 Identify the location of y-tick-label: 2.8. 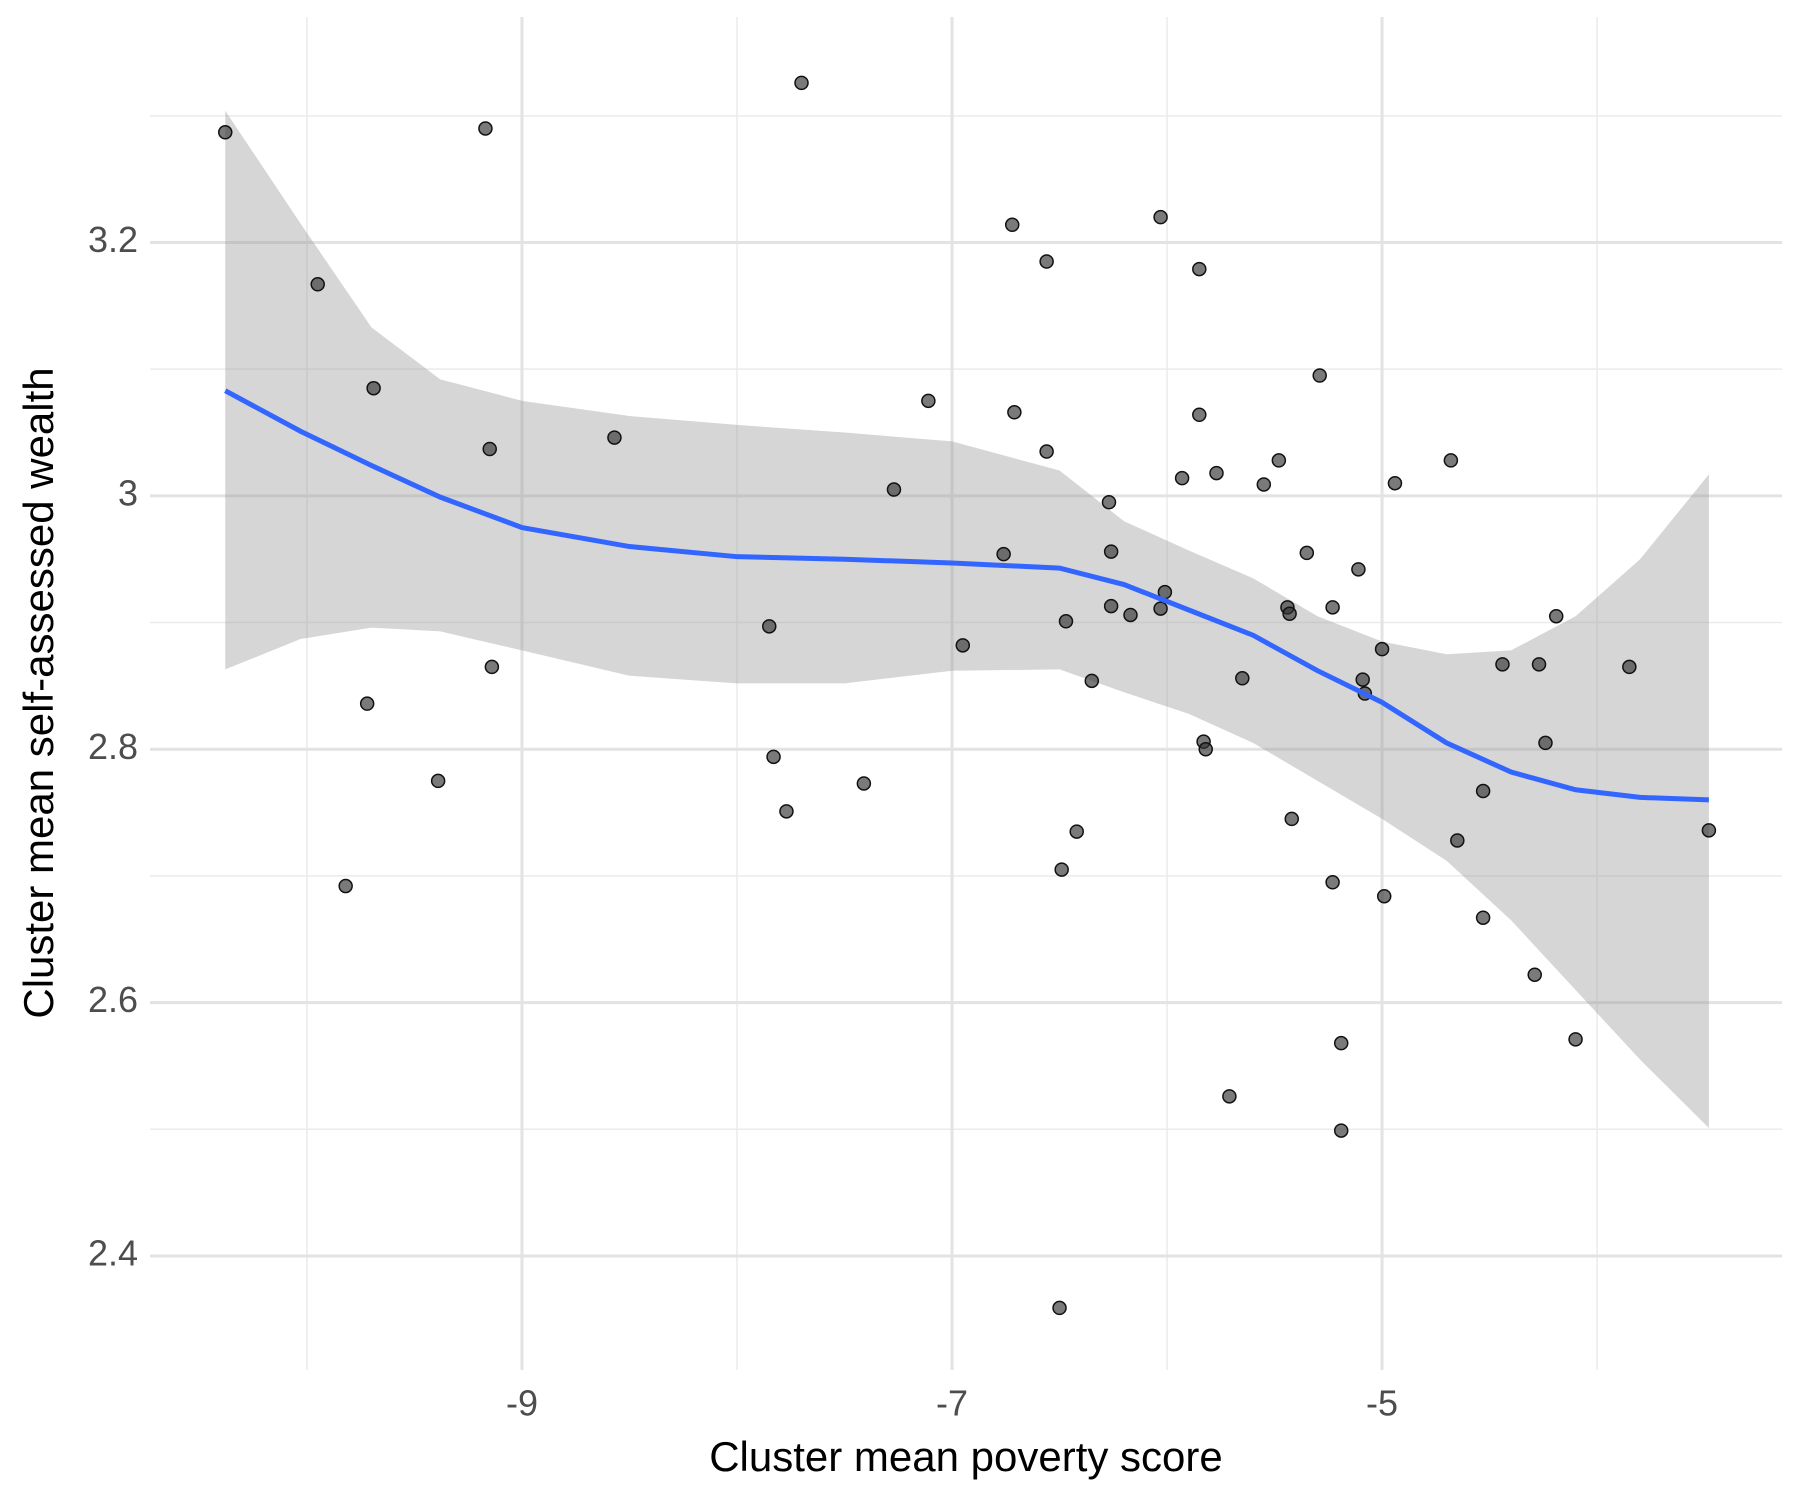
(113, 746).